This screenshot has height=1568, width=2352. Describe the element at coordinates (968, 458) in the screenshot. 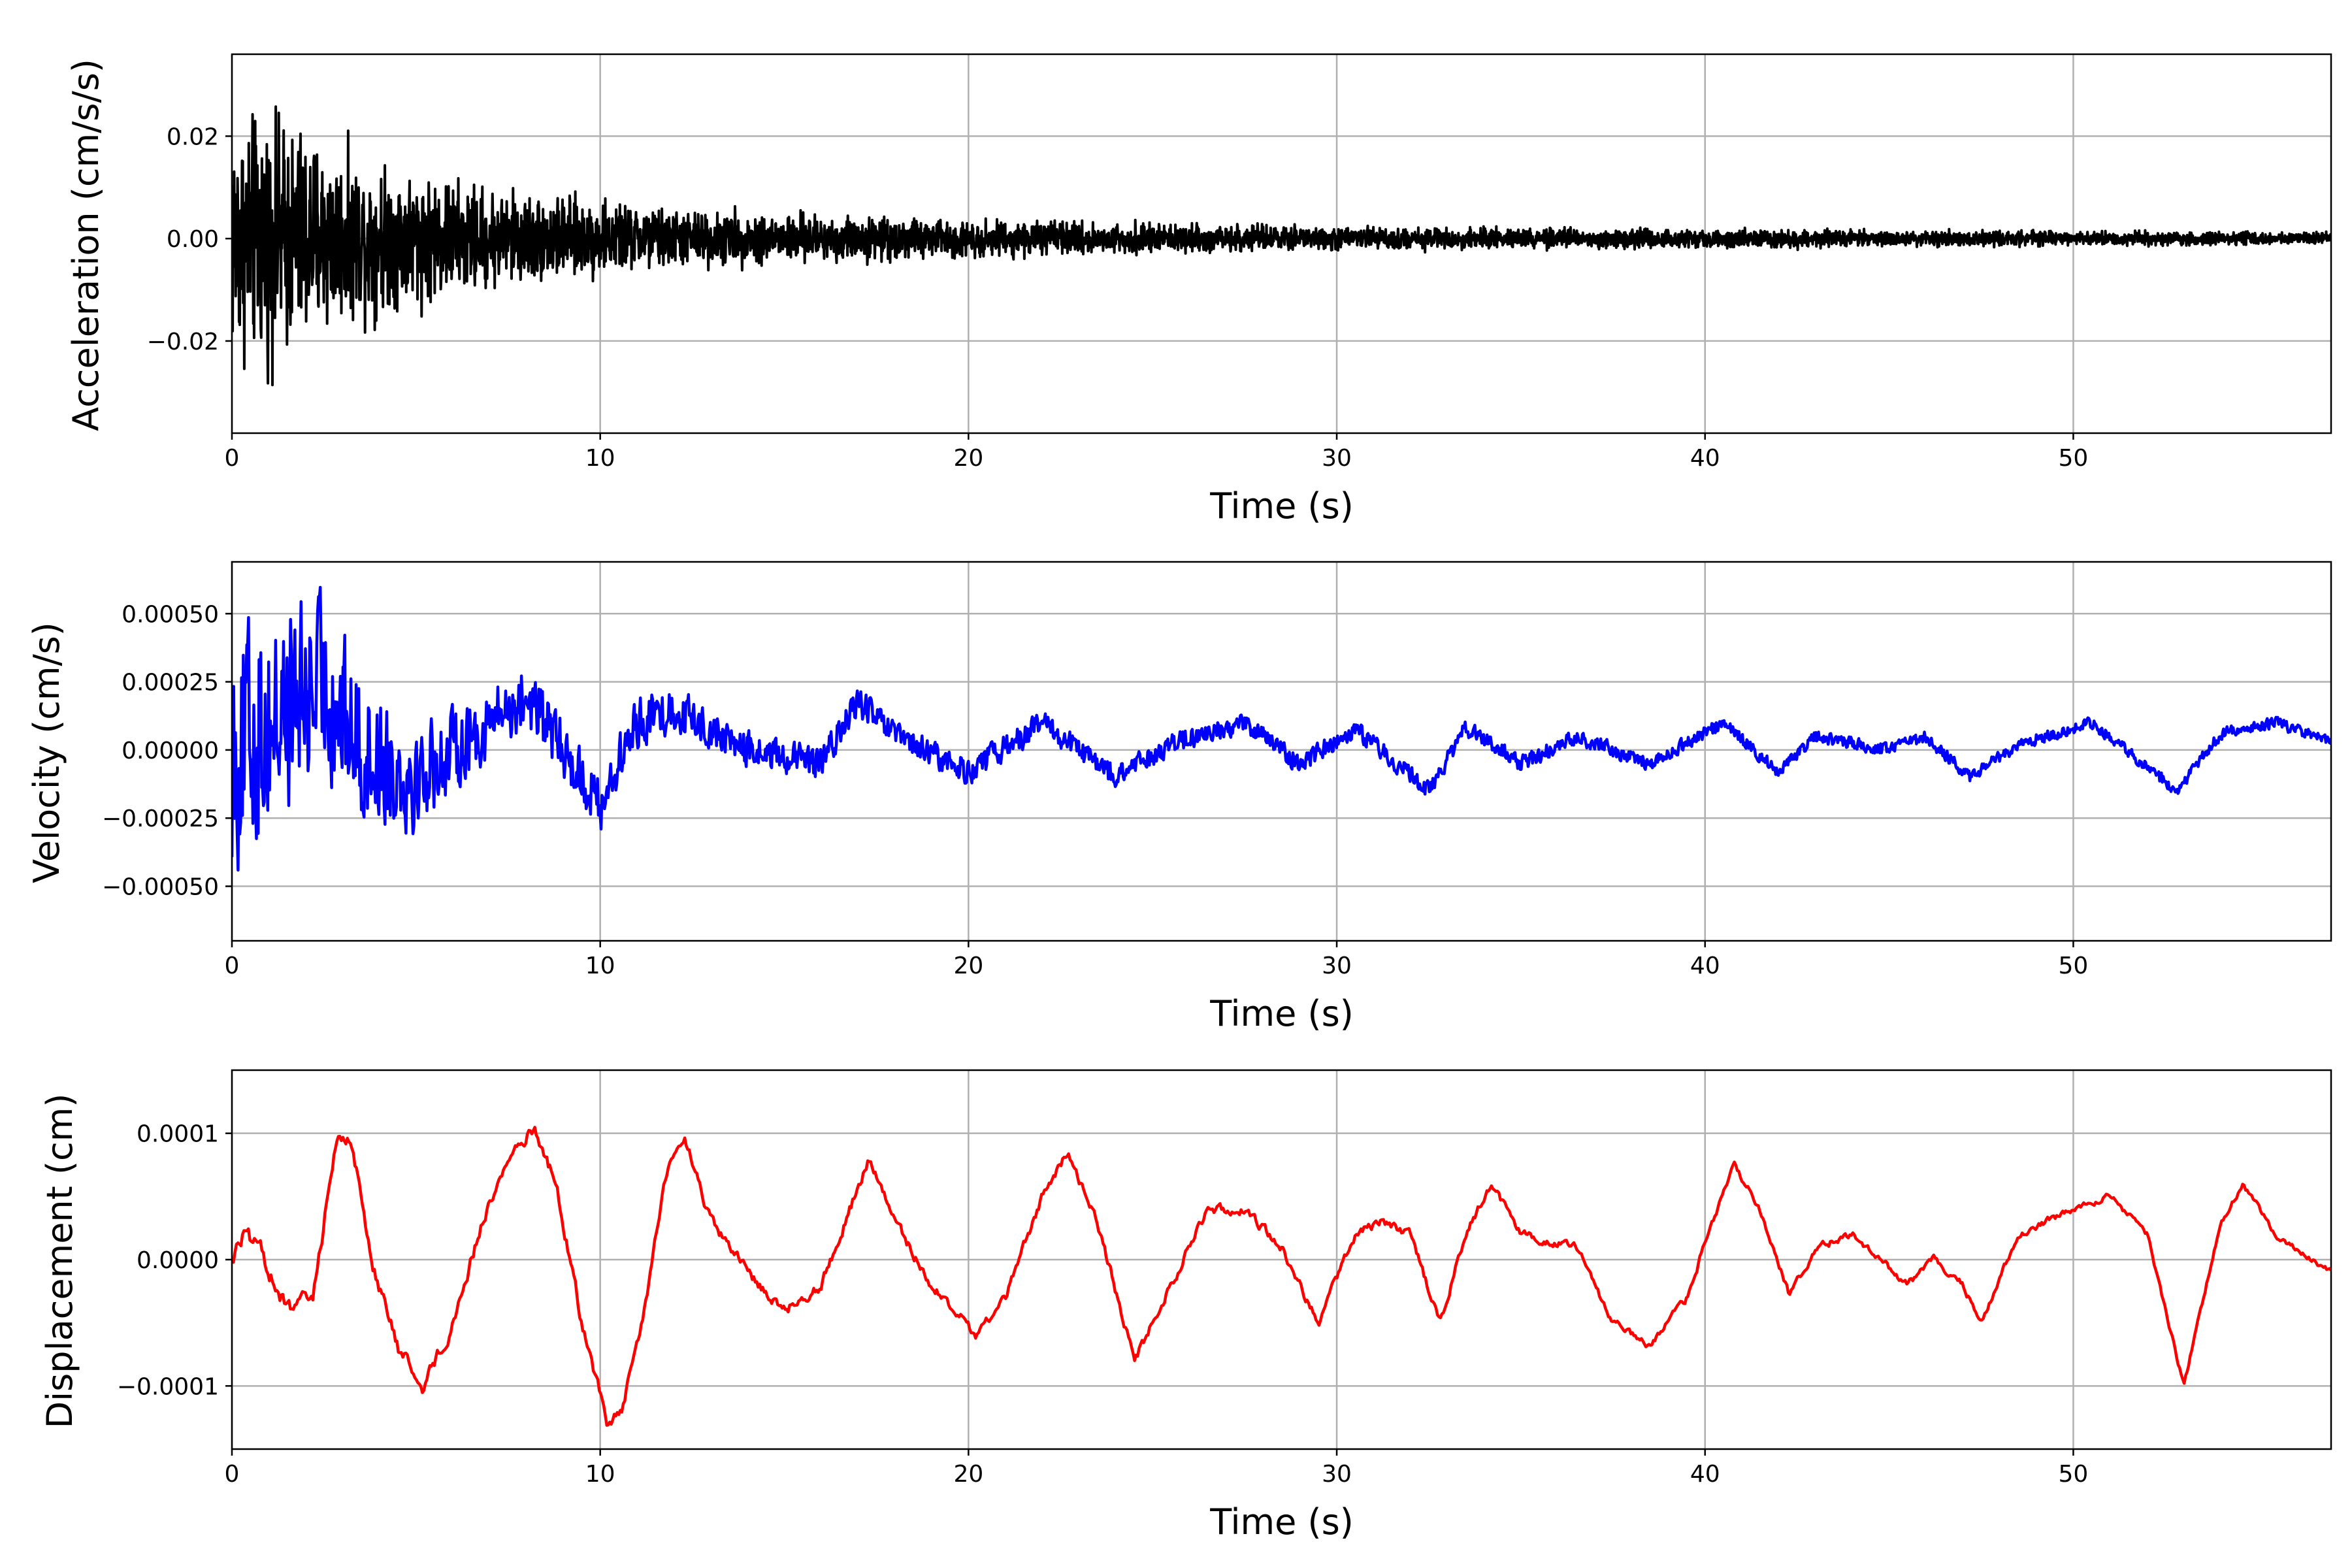

I see `acceleration-xtick-label: 20` at that location.